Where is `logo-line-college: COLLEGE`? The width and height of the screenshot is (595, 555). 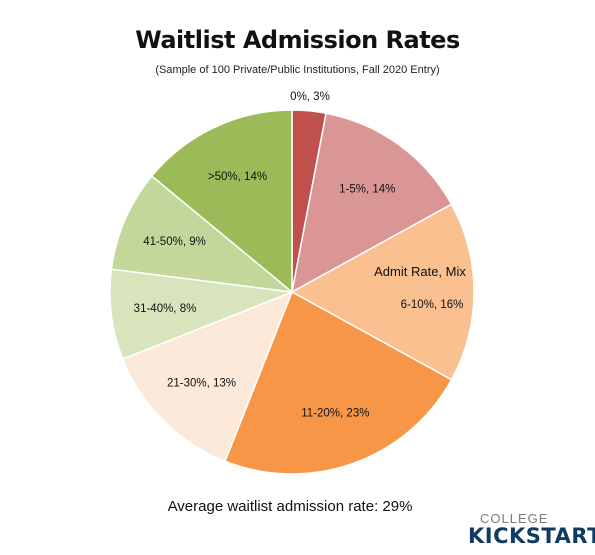 logo-line-college: COLLEGE is located at coordinates (514, 518).